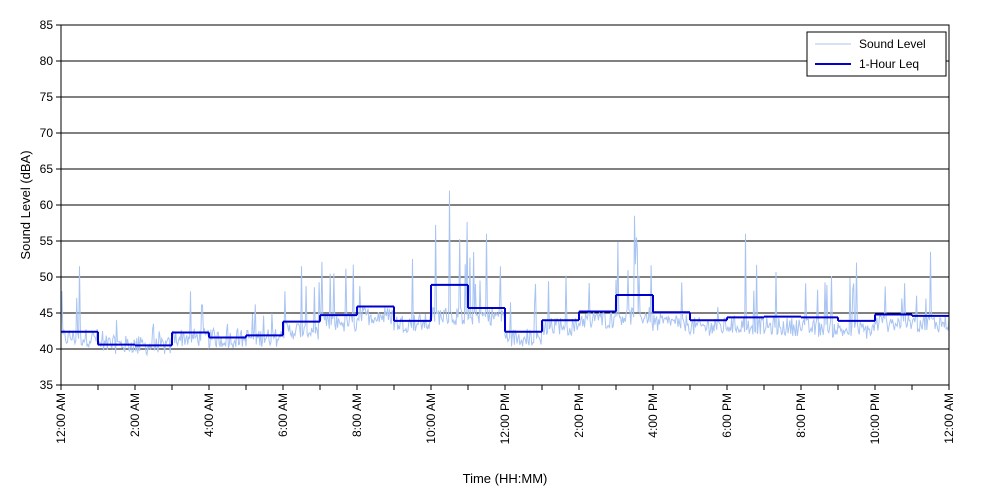  Describe the element at coordinates (47, 241) in the screenshot. I see `y-tick-label: 55` at that location.